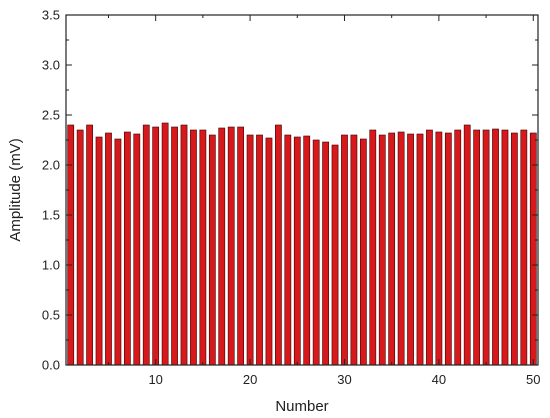  What do you see at coordinates (439, 379) in the screenshot?
I see `x-tick-label: 40` at bounding box center [439, 379].